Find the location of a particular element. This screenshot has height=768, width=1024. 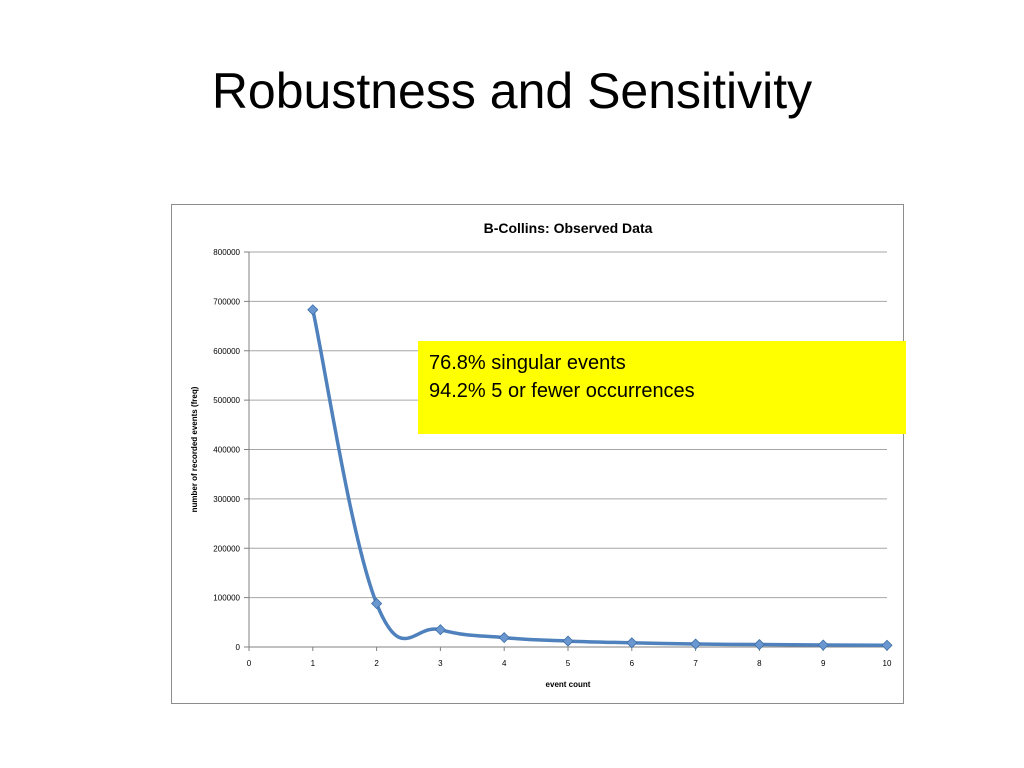

x-axis-label: event count is located at coordinates (568, 684).